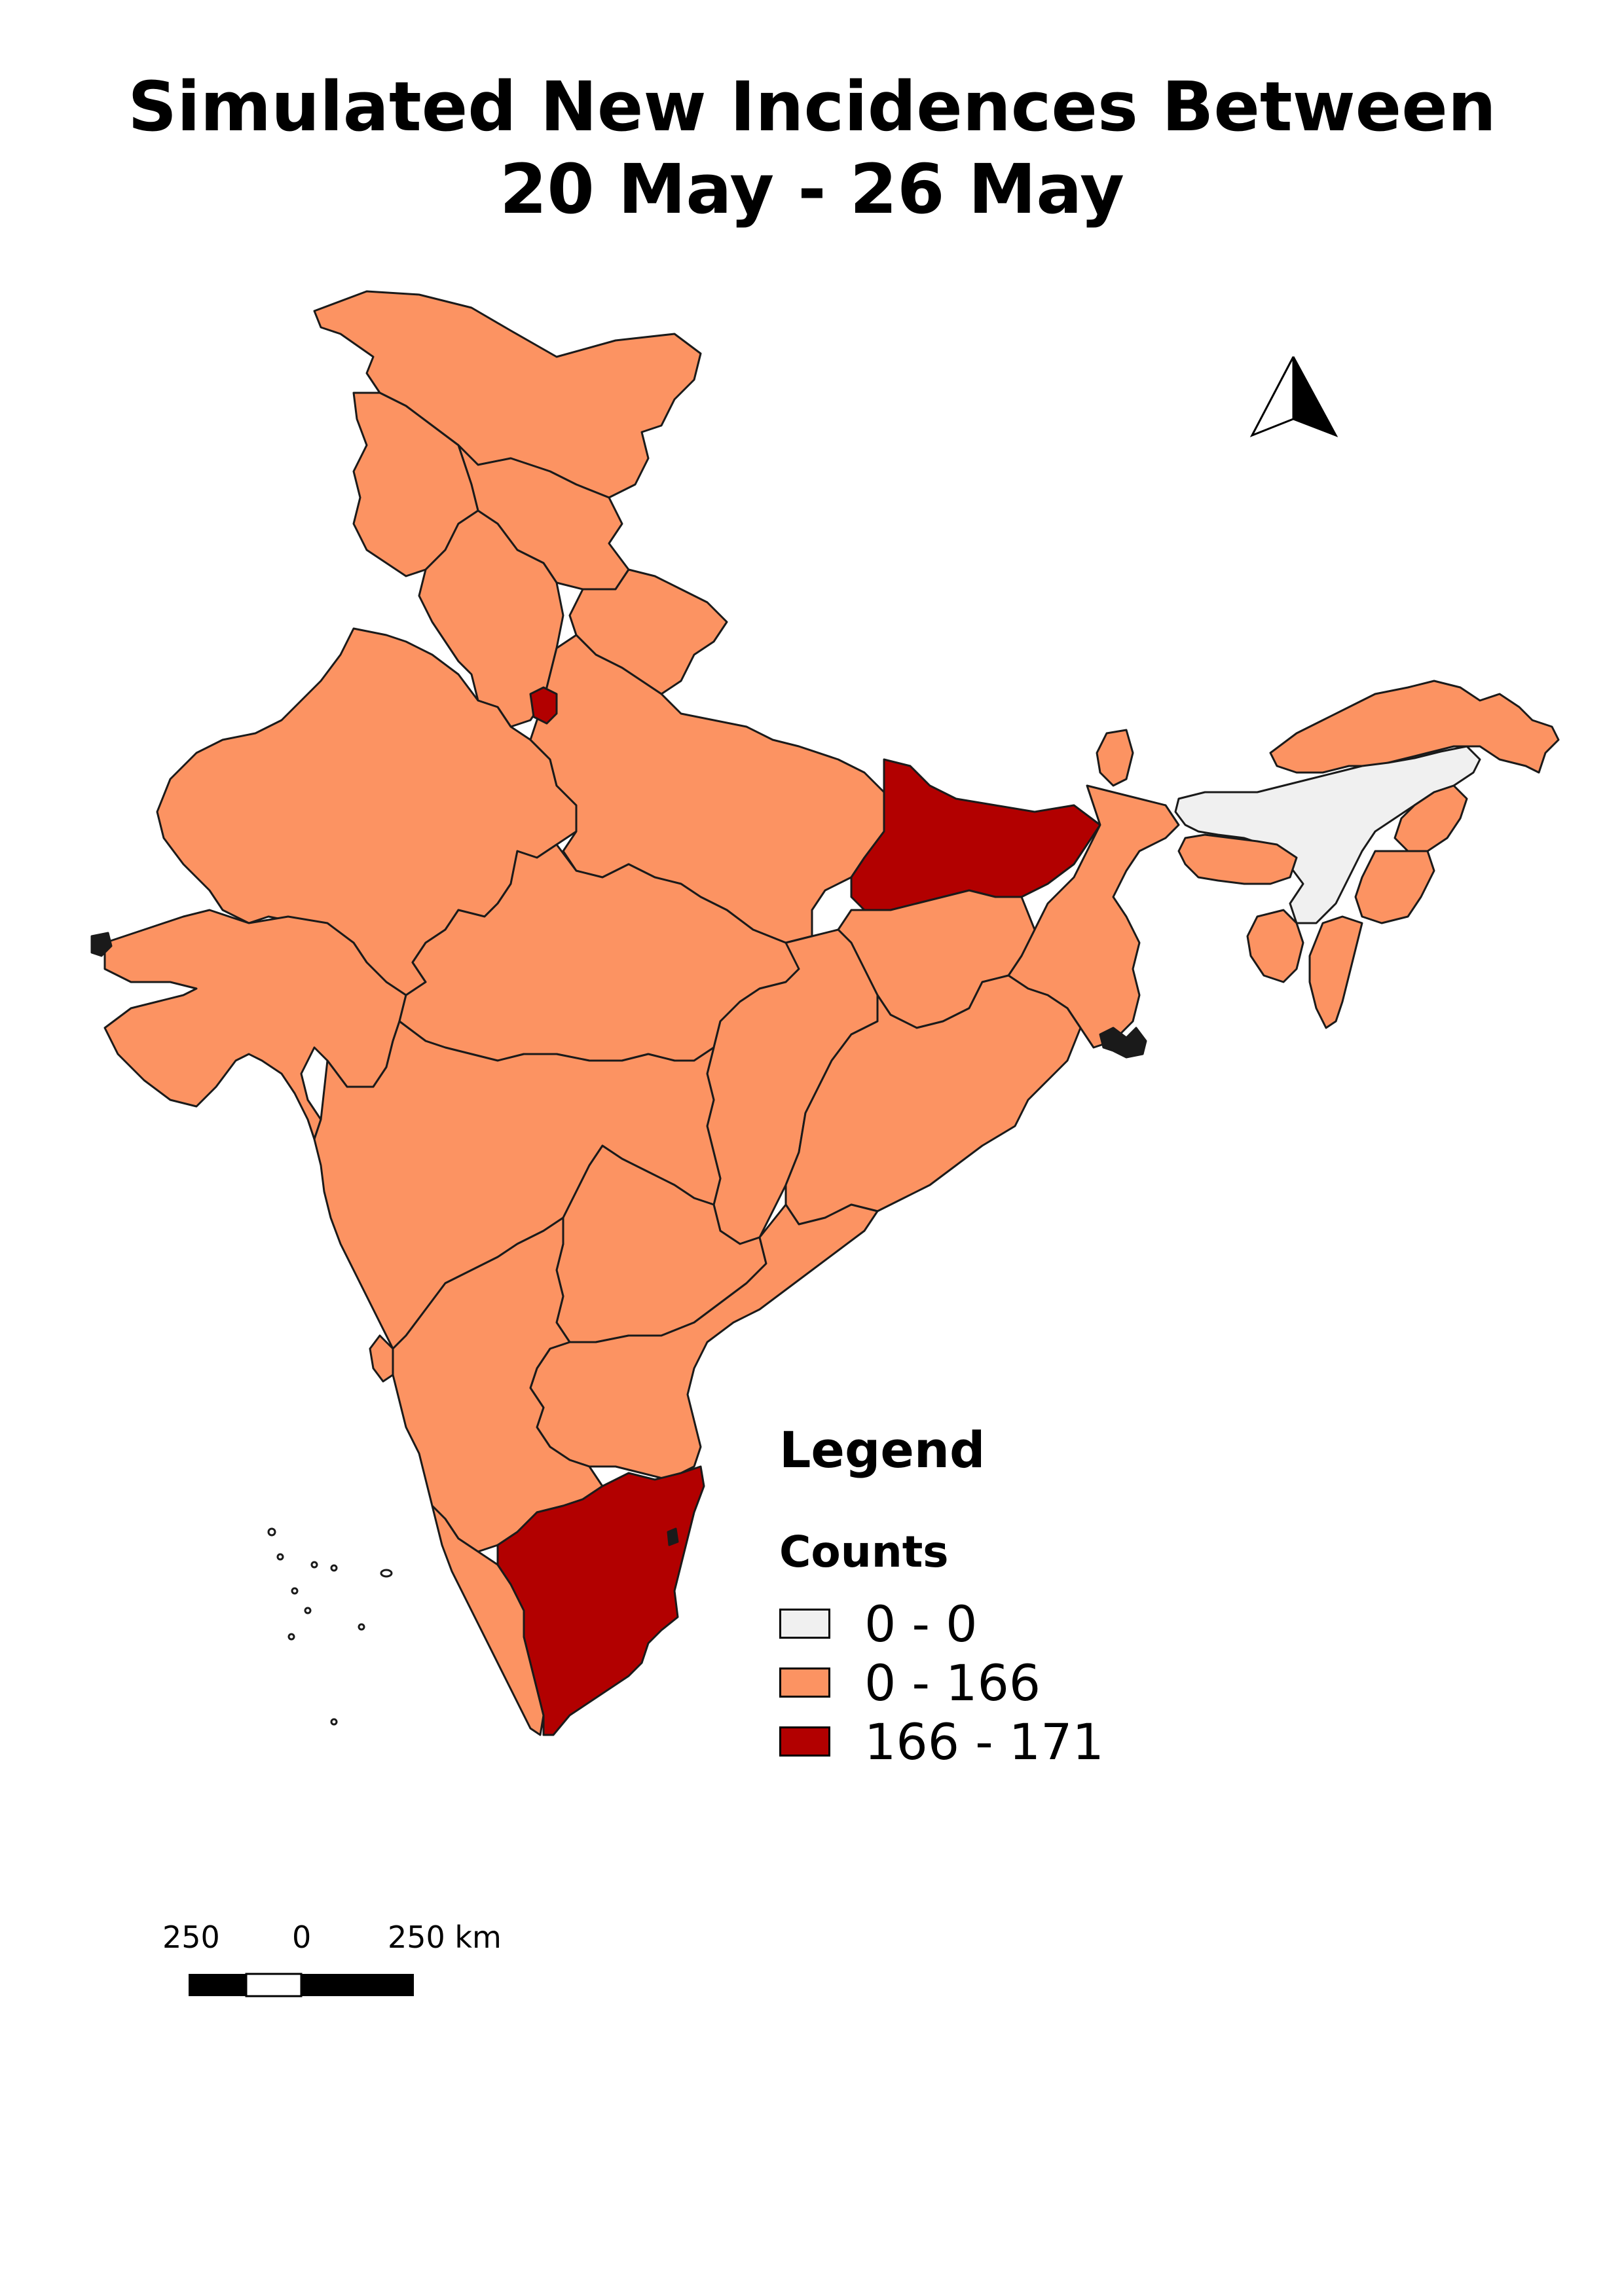  What do you see at coordinates (1394, 887) in the screenshot?
I see `region-manipur` at bounding box center [1394, 887].